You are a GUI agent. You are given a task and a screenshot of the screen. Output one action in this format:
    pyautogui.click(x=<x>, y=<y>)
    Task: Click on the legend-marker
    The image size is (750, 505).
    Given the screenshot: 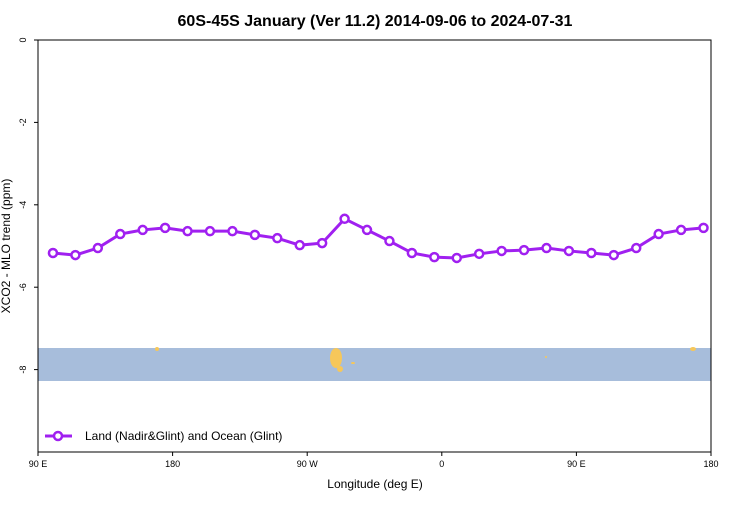 What is the action you would take?
    pyautogui.click(x=58, y=436)
    